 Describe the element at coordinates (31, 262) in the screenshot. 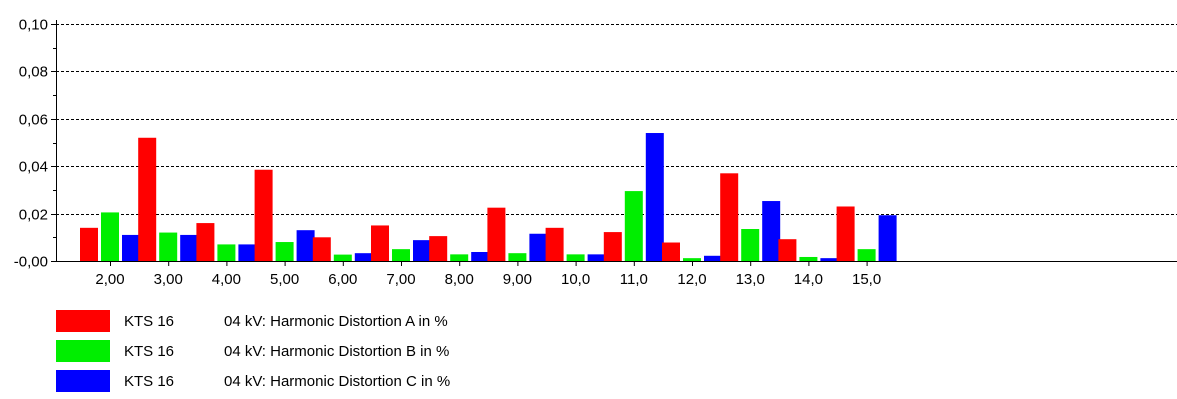

I see `y-tick-label: -0,00` at that location.